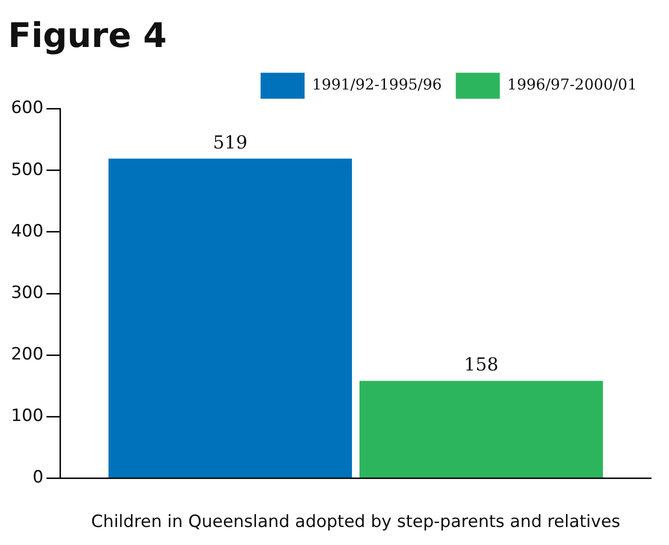 The height and width of the screenshot is (545, 669). Describe the element at coordinates (27, 416) in the screenshot. I see `y-tick-label: 100` at that location.